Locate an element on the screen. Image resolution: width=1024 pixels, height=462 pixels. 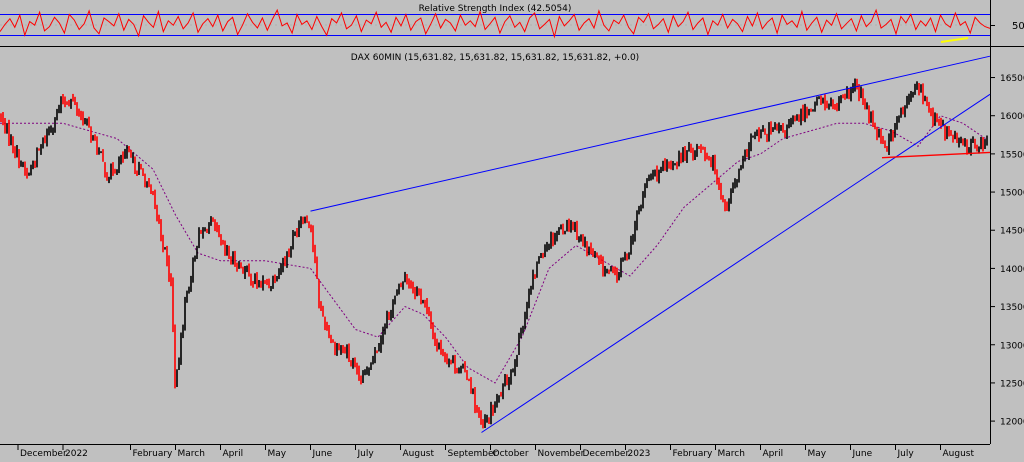
x-tick-label: 2022 is located at coordinates (76, 453).